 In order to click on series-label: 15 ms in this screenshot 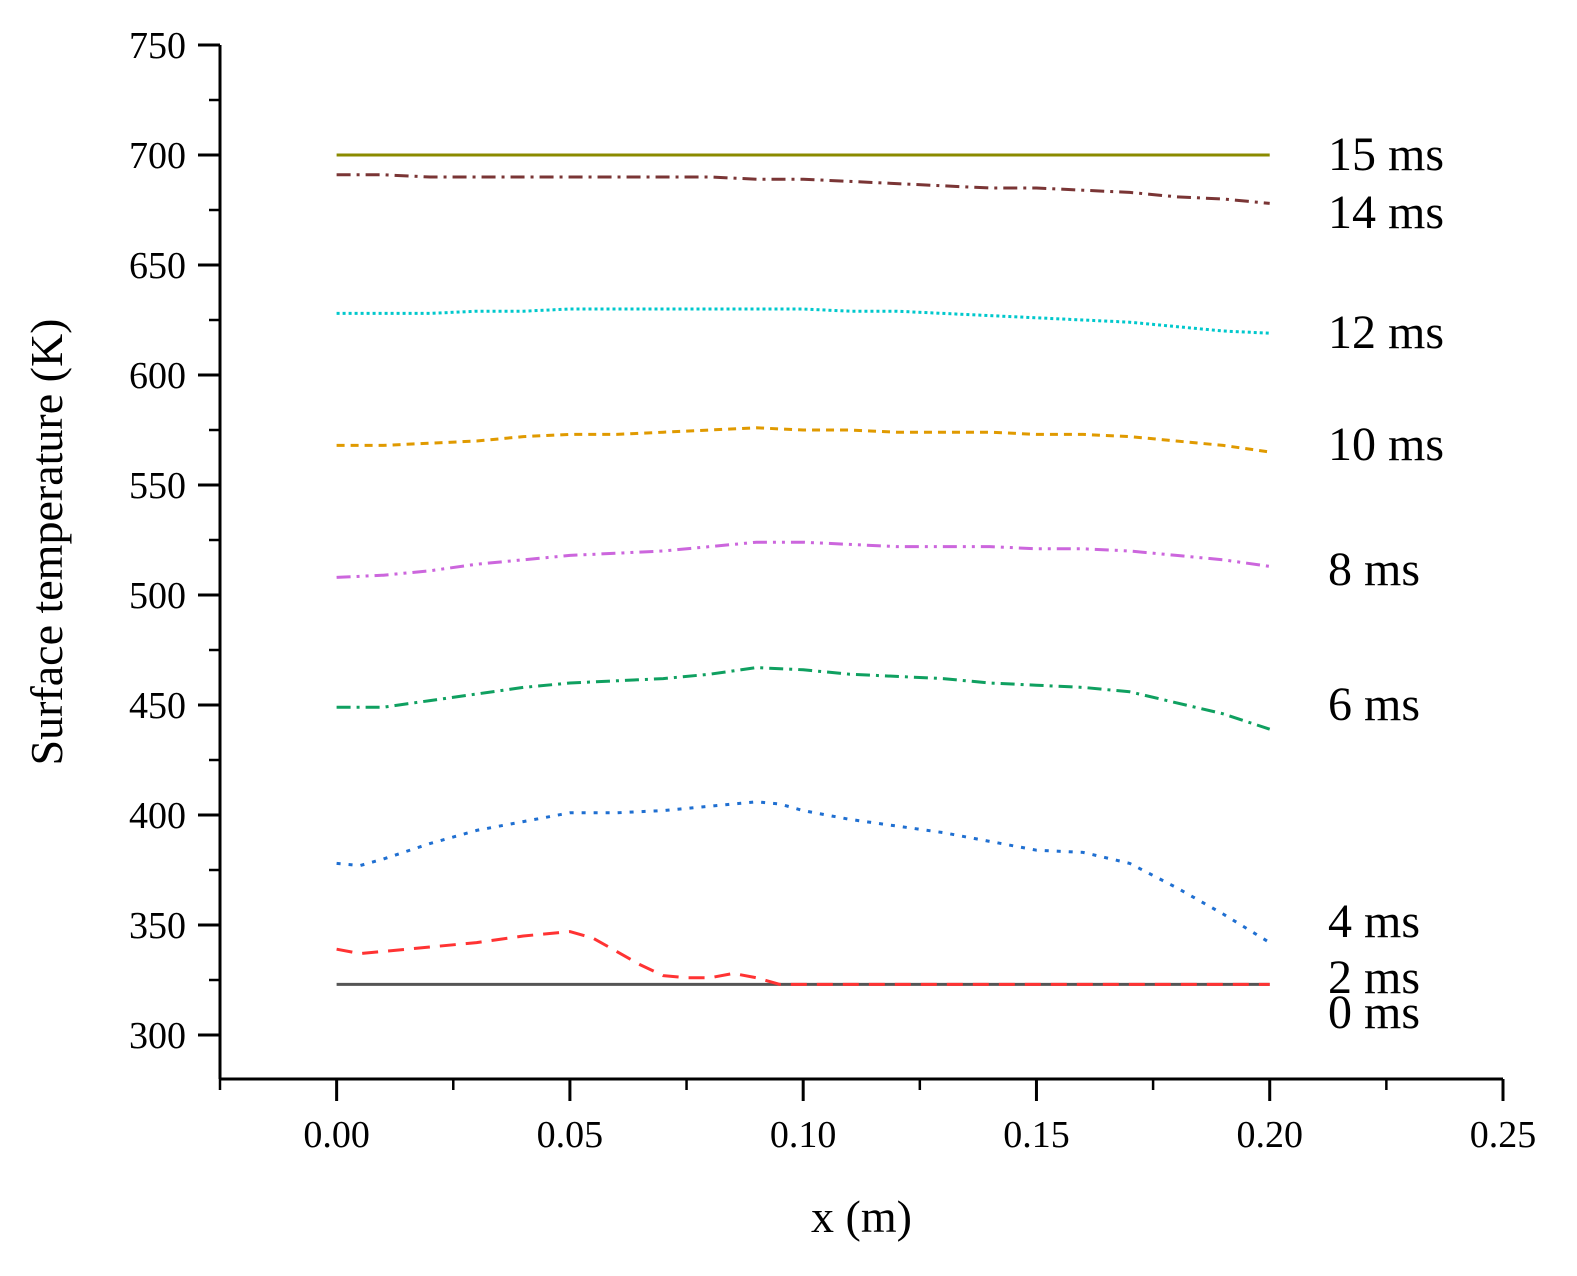, I will do `click(1386, 154)`.